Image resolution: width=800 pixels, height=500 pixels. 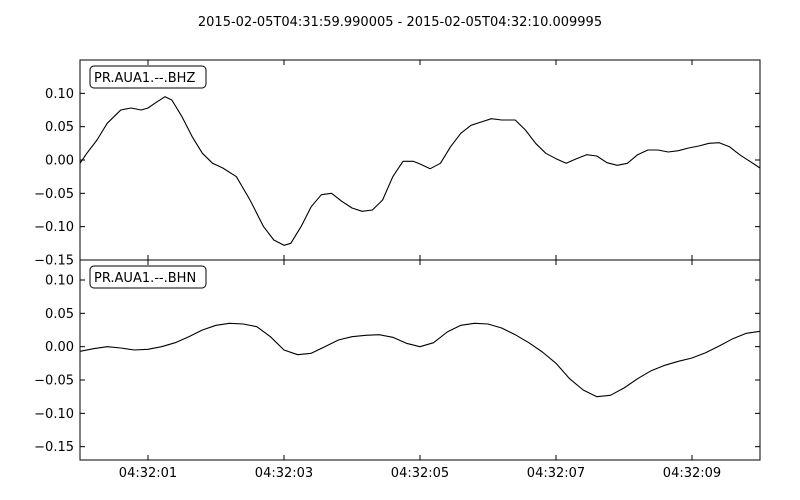 I want to click on x-tick-label: 04:32:01, so click(x=148, y=473).